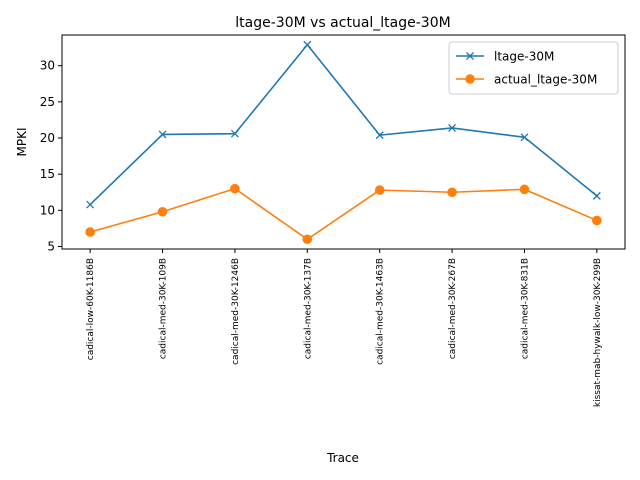  Describe the element at coordinates (525, 308) in the screenshot. I see `x-tick-label: cadical-med-30K-831B` at that location.